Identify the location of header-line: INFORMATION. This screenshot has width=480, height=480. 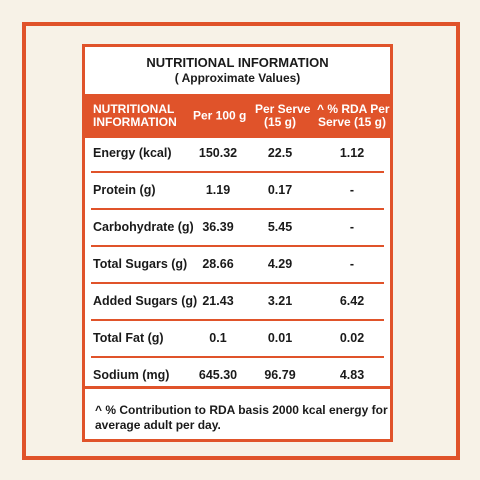
(135, 122).